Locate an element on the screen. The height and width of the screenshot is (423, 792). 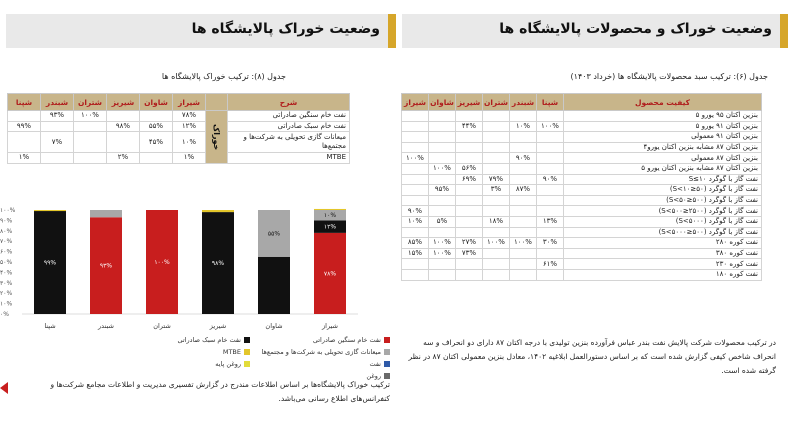
table-row: نفت کوره ۱۸۰ is located at coordinates (581, 274).